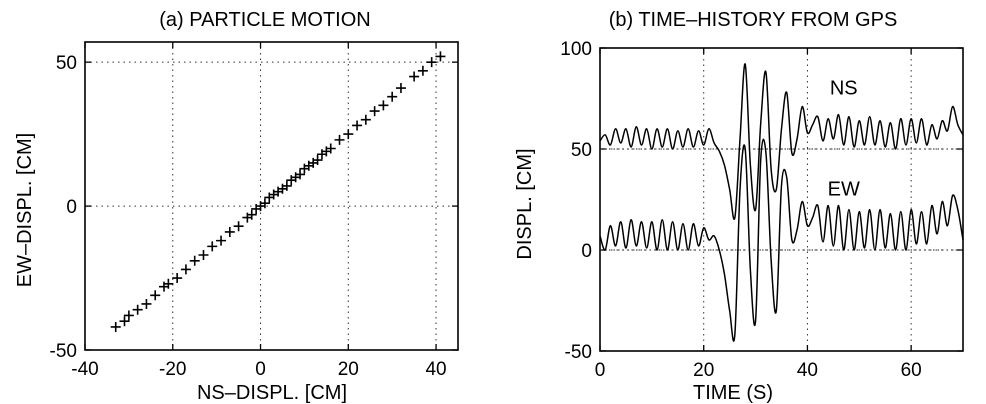 The width and height of the screenshot is (986, 404). What do you see at coordinates (733, 393) in the screenshot?
I see `x-axis-label-b: TIME (S)` at bounding box center [733, 393].